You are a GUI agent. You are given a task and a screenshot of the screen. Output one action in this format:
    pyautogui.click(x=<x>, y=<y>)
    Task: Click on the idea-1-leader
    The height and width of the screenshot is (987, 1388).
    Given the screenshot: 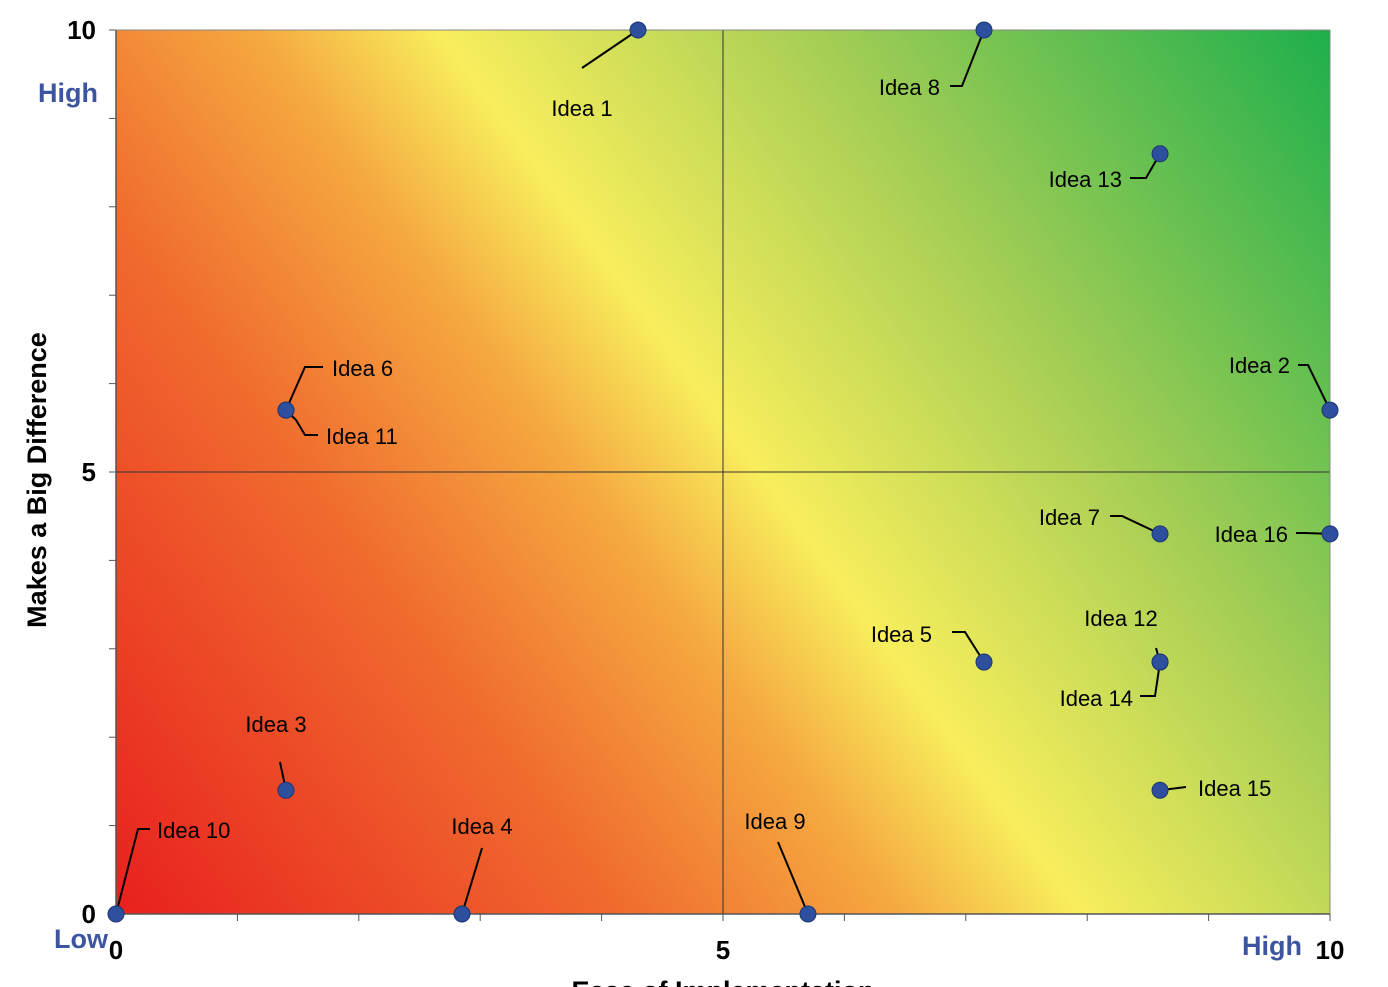 What is the action you would take?
    pyautogui.click(x=610, y=49)
    